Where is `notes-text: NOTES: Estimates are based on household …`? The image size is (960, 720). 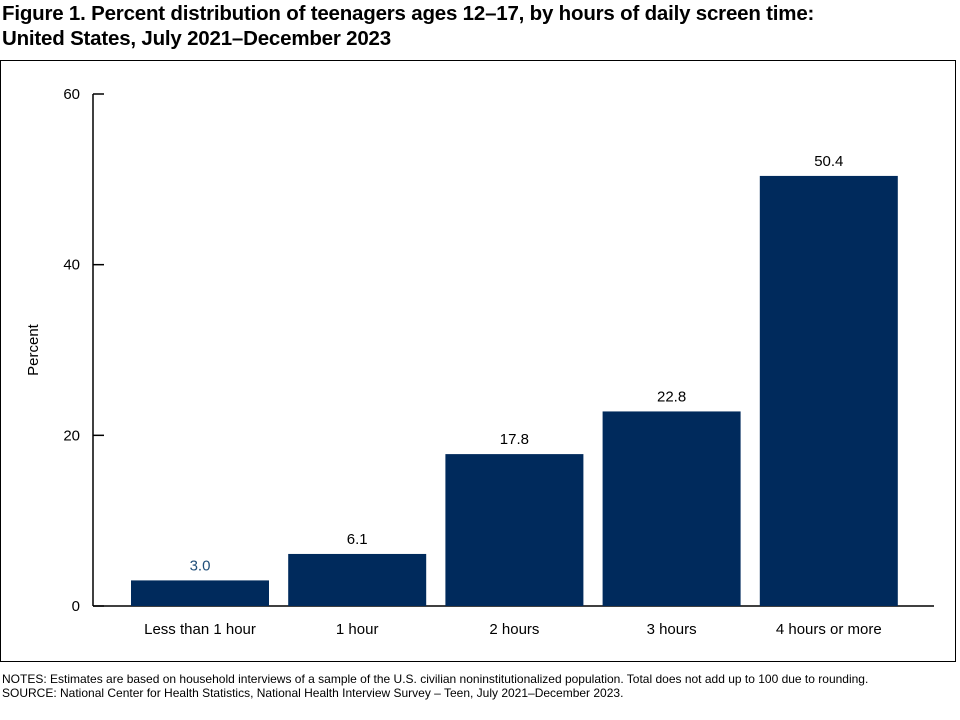 notes-text: NOTES: Estimates are based on household … is located at coordinates (435, 679).